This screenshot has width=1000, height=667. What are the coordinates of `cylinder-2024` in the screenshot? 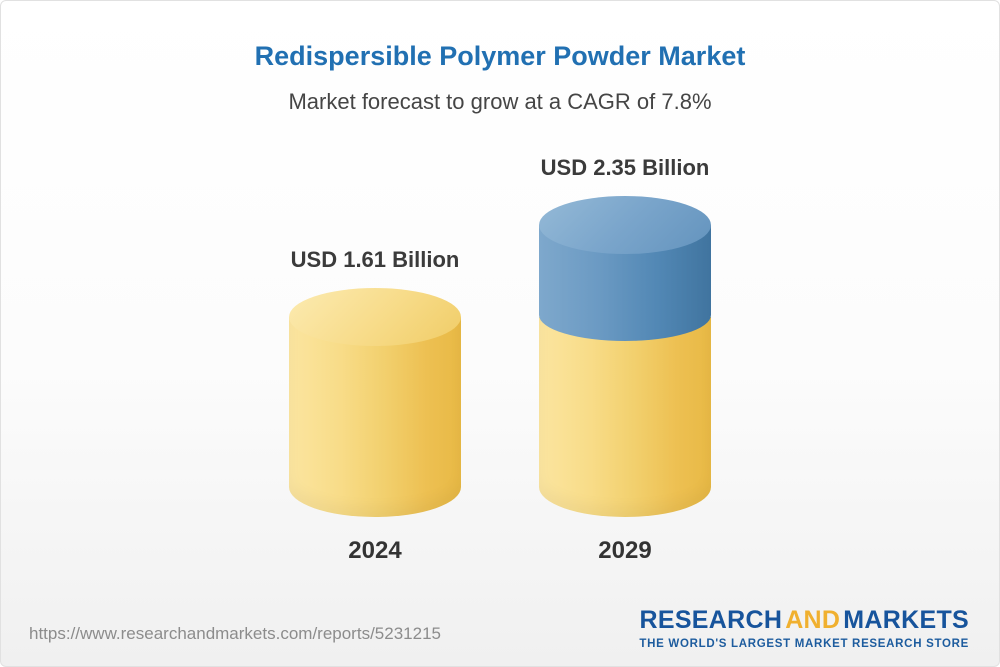 It's located at (375, 402).